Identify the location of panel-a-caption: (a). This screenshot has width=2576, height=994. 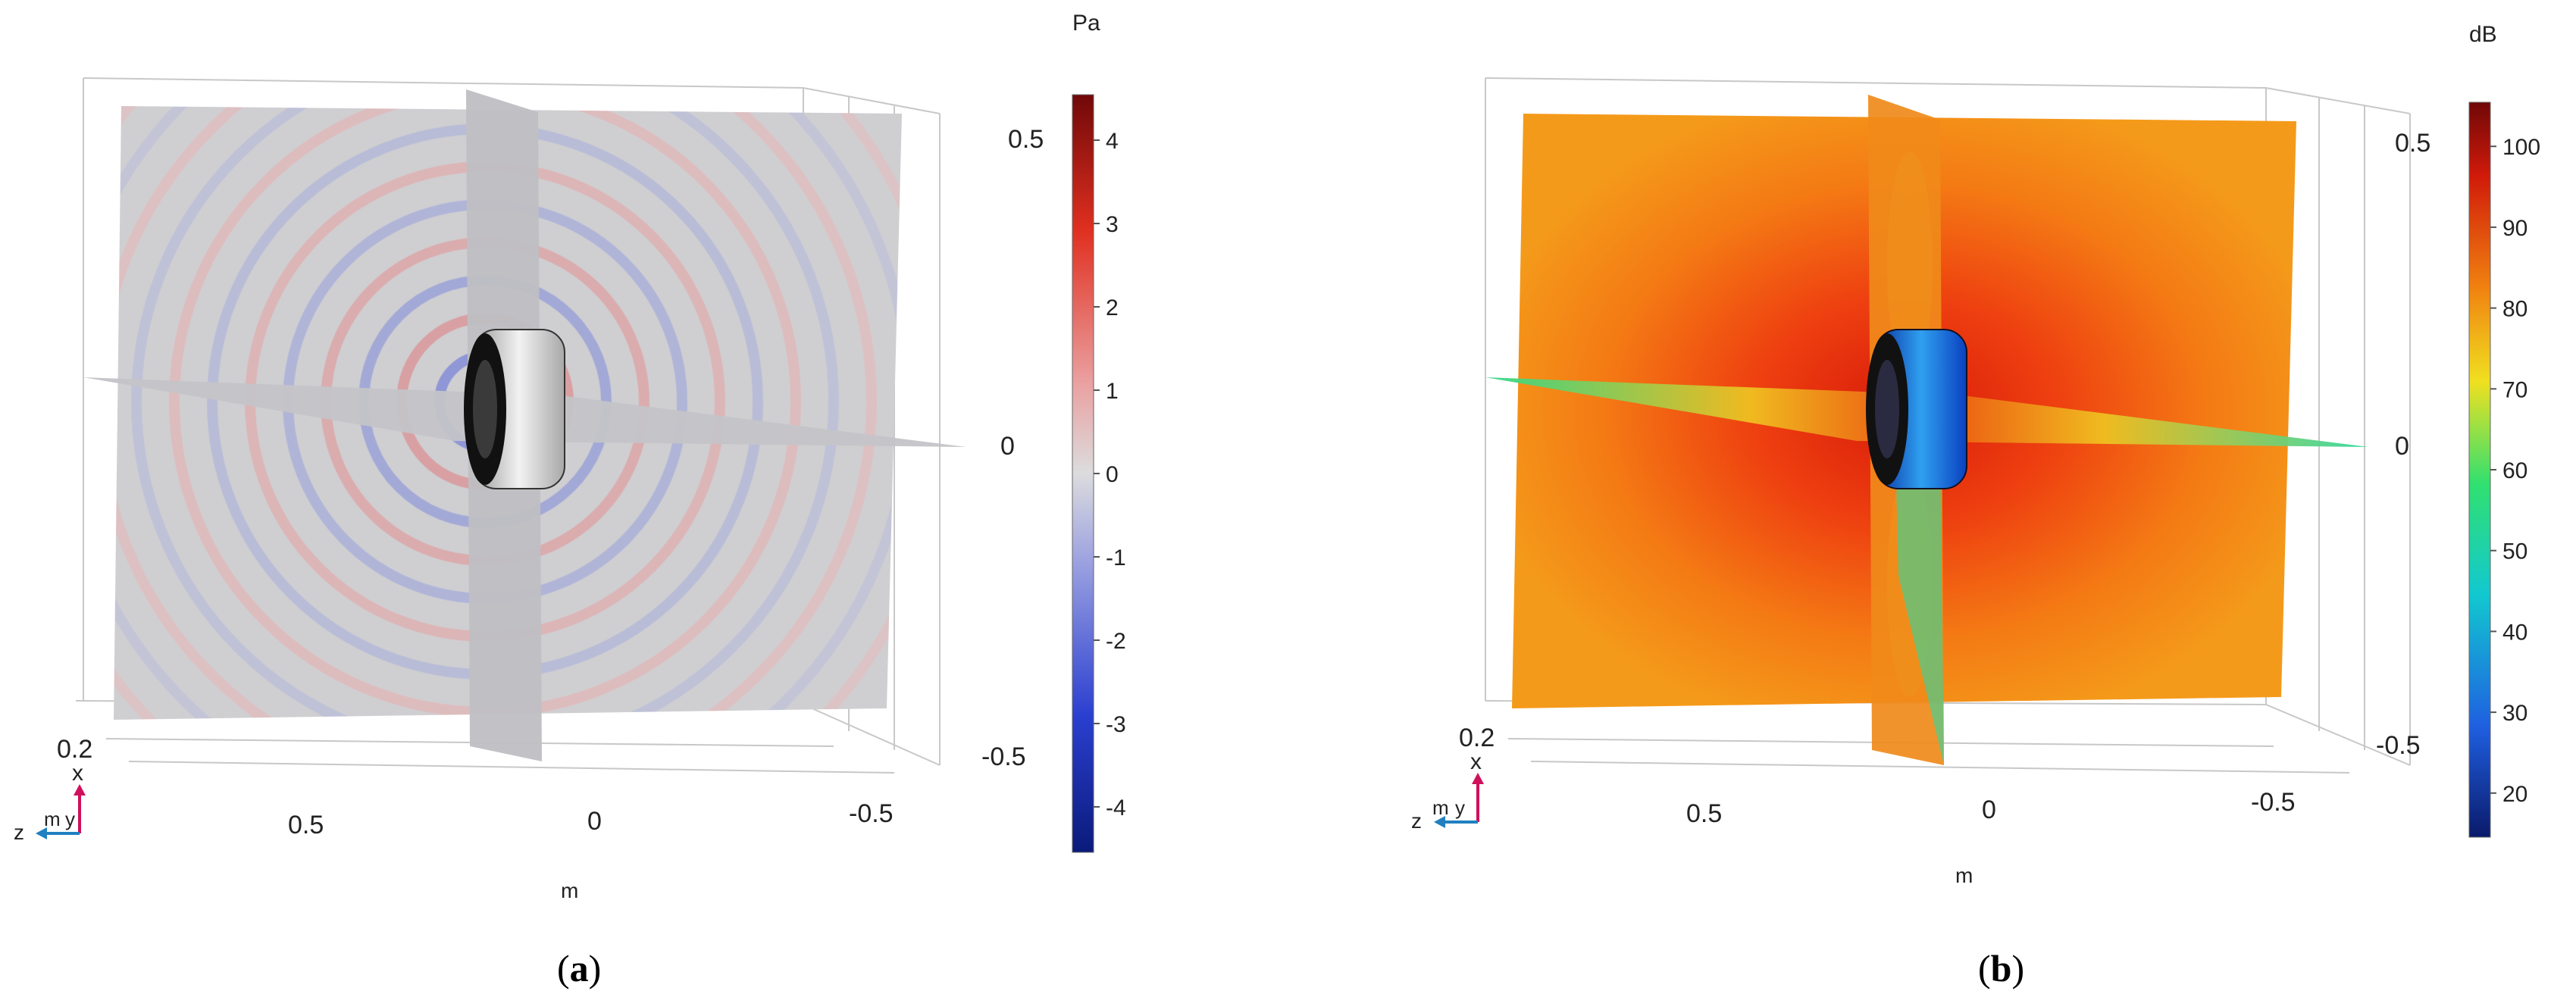
(579, 968).